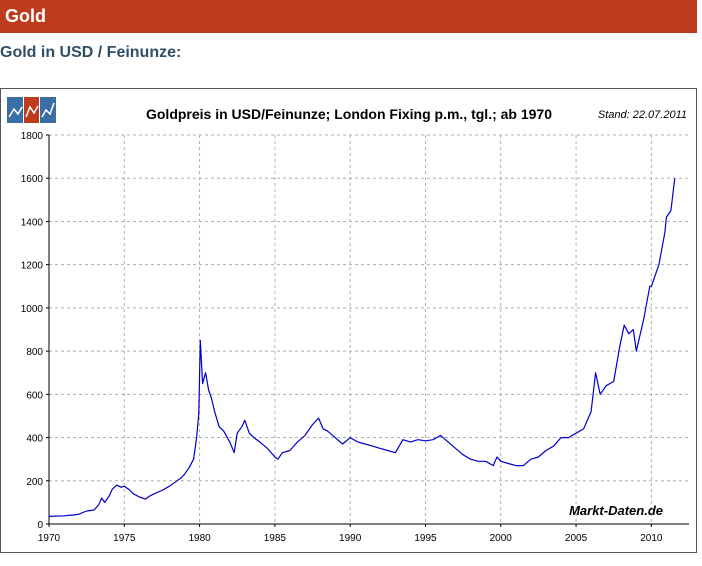 This screenshot has height=566, width=702. Describe the element at coordinates (501, 538) in the screenshot. I see `x-tick-label: 2000` at that location.